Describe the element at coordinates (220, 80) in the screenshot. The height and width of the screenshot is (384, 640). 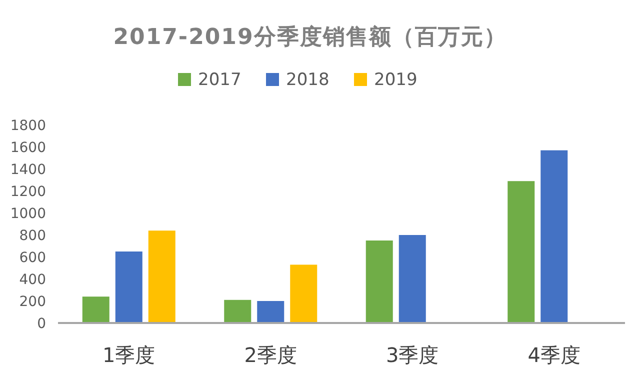
I see `legend-label: 2017` at that location.